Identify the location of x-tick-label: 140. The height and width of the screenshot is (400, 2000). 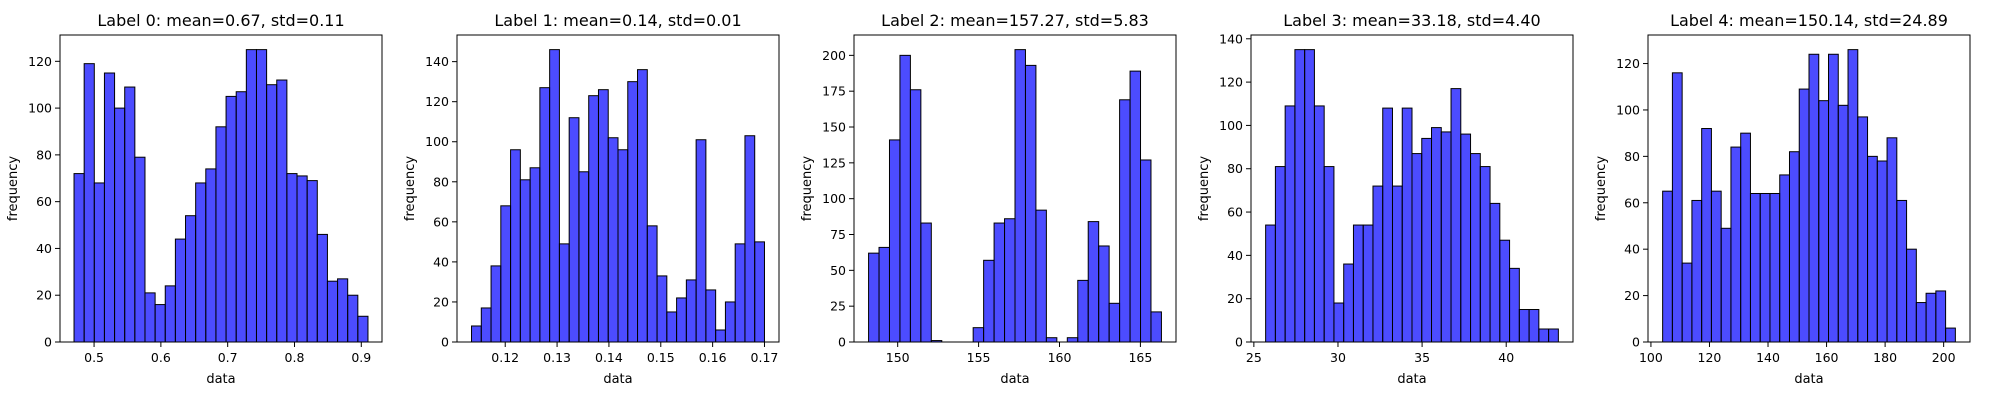
(1768, 357).